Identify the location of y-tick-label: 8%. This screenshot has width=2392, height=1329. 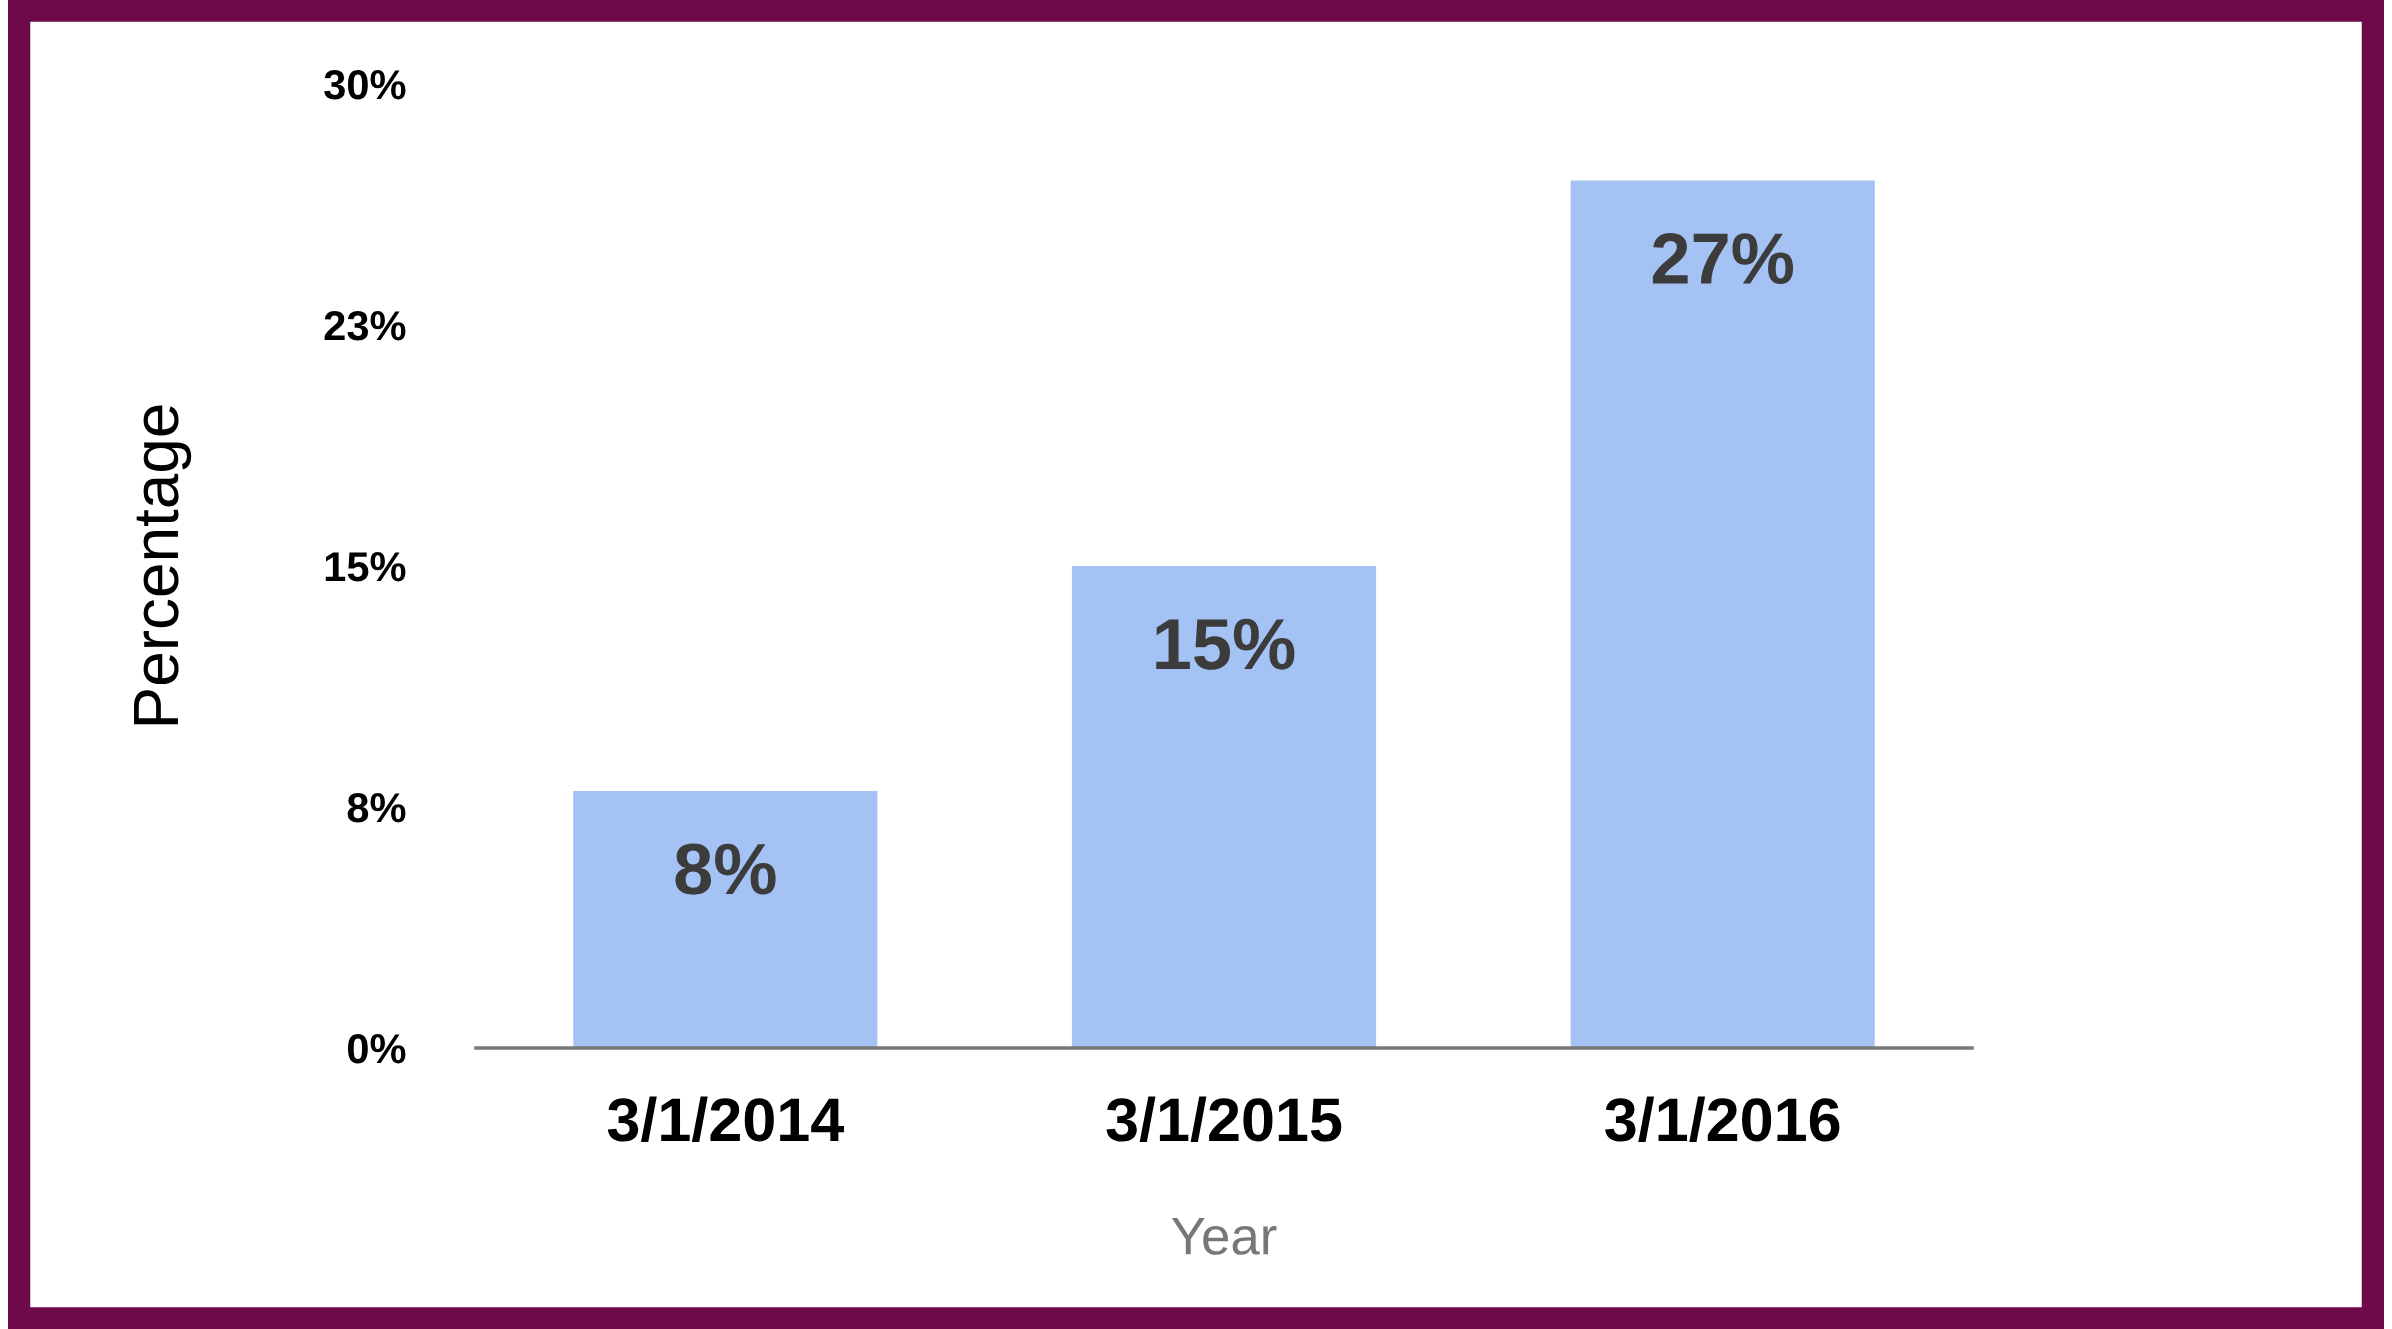
(376, 808).